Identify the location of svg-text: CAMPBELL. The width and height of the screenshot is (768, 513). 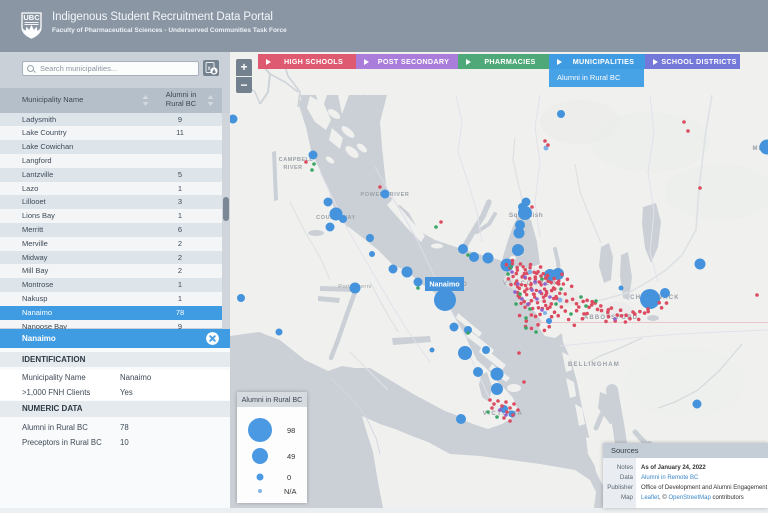
(296, 160).